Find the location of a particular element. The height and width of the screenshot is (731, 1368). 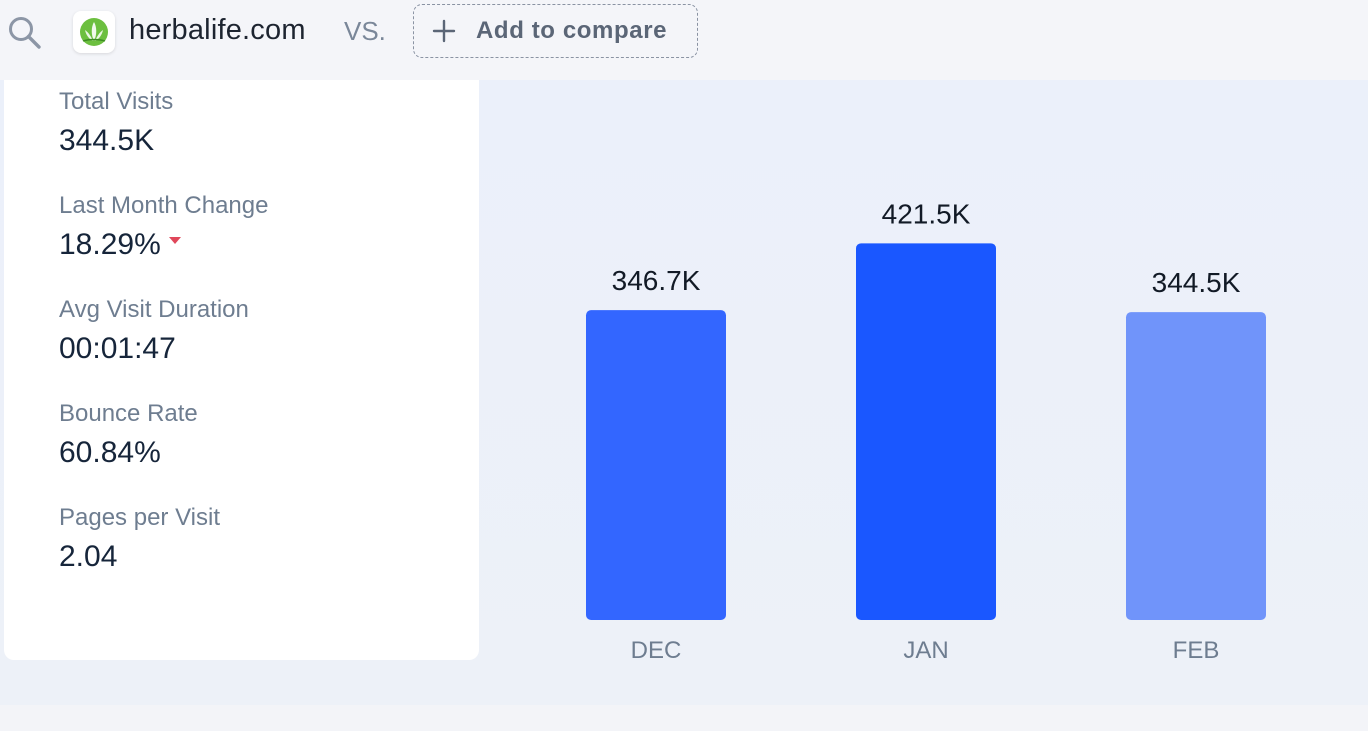

x-tick-label: FEB is located at coordinates (1196, 650).